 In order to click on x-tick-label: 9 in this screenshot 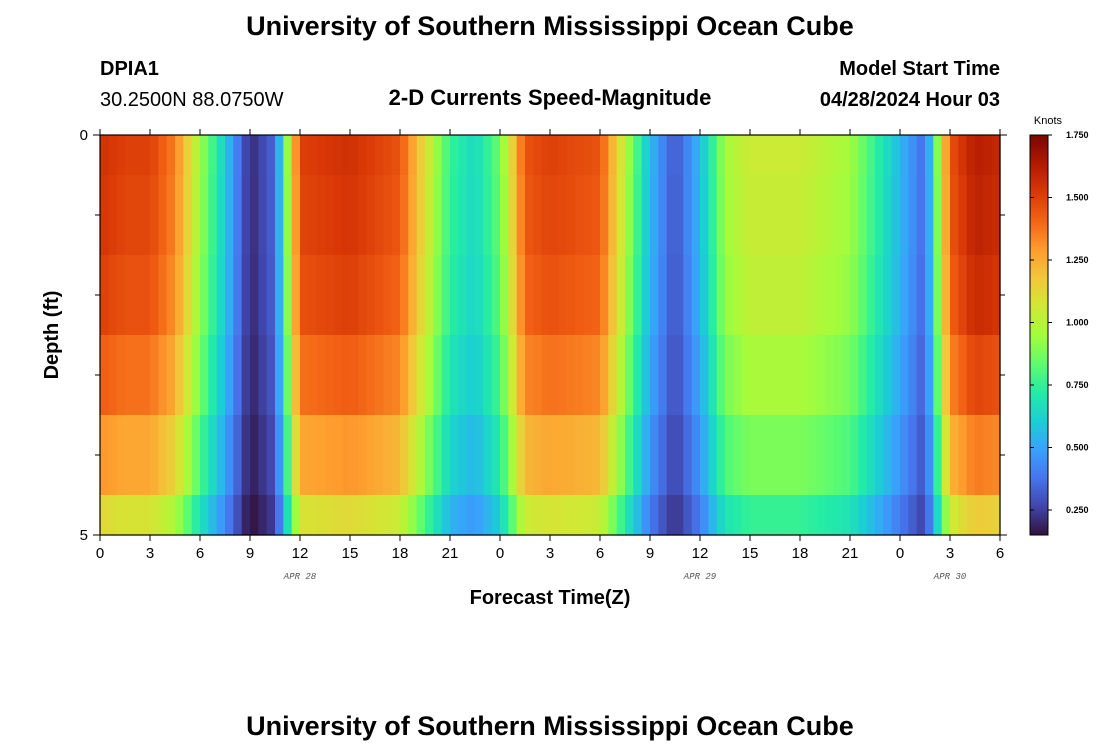, I will do `click(250, 553)`.